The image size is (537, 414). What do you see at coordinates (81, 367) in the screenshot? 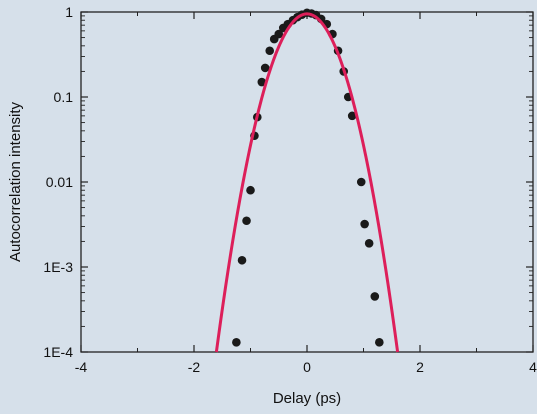
I see `x-tick-label: -4` at bounding box center [81, 367].